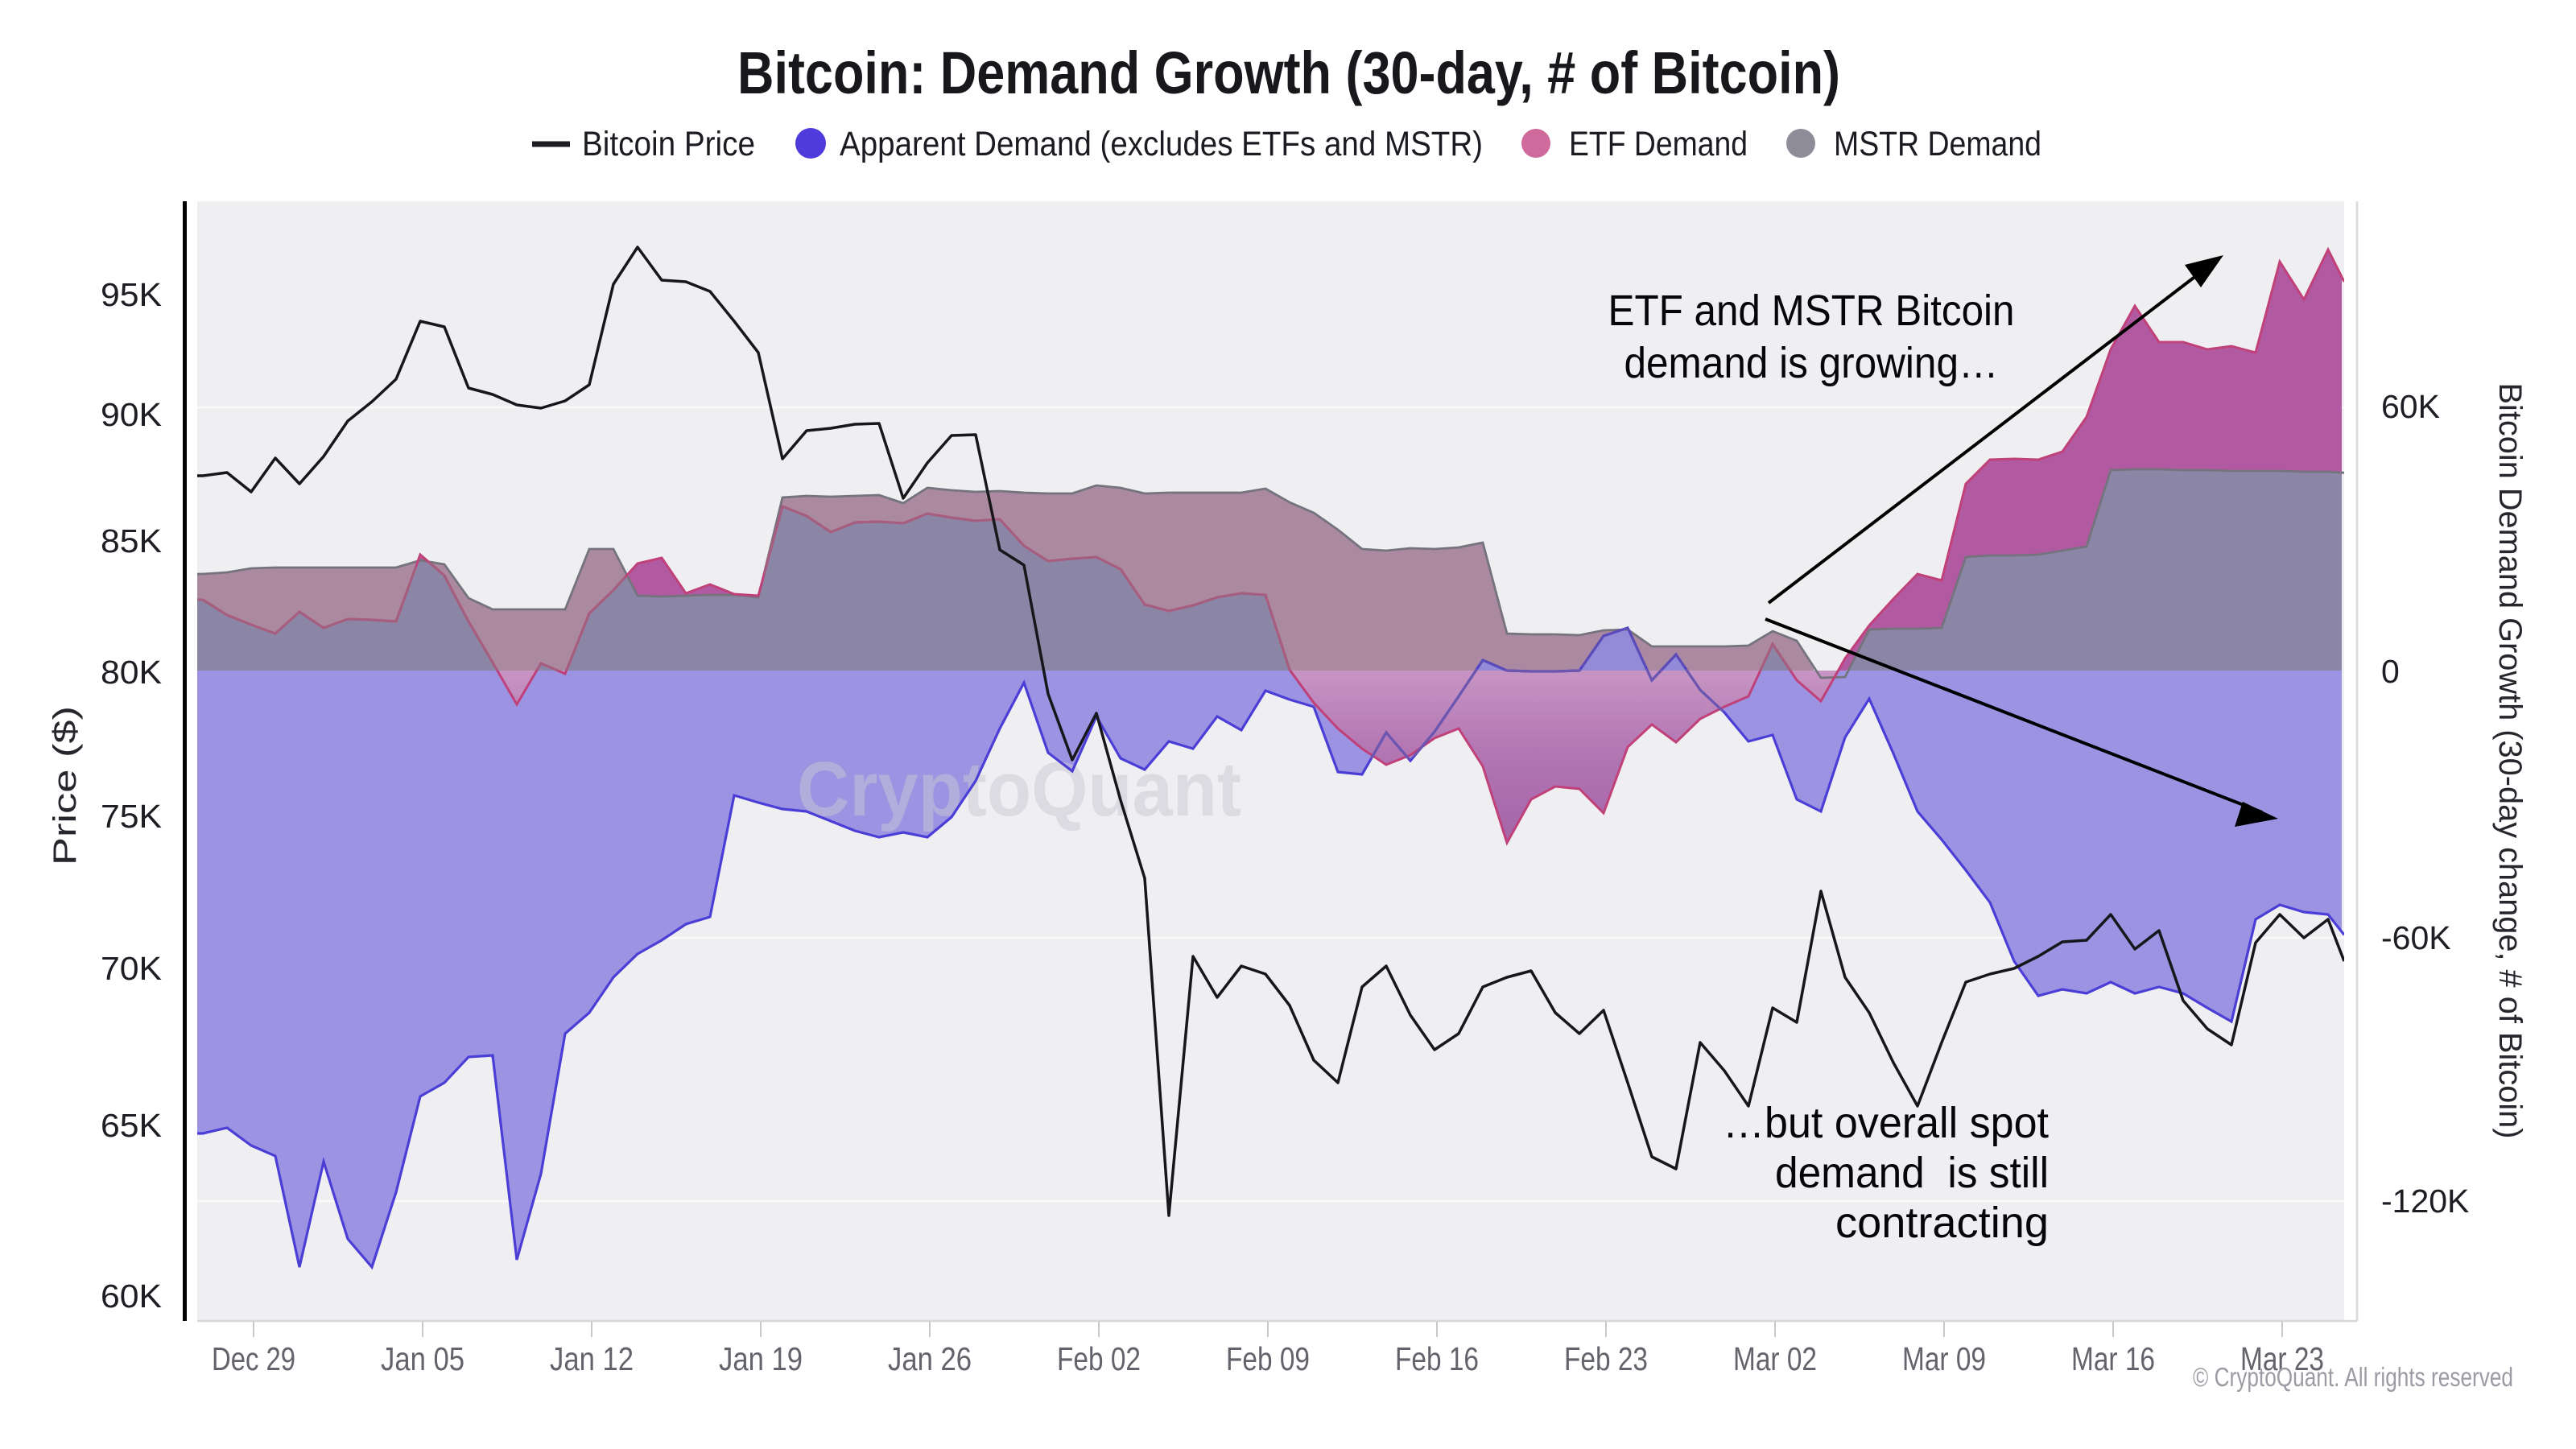 The height and width of the screenshot is (1449, 2576). I want to click on svg-text: 0, so click(2390, 671).